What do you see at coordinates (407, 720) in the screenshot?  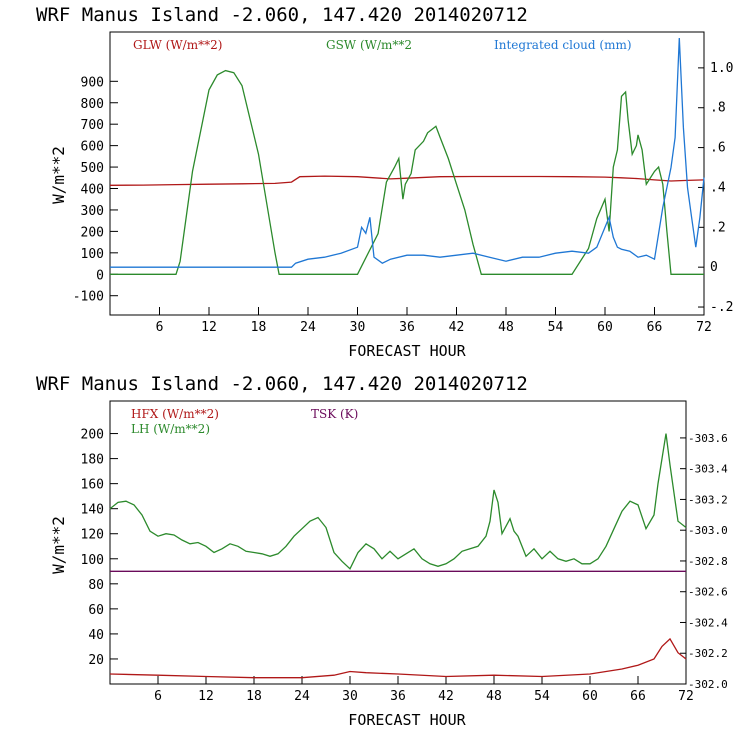 I see `bottom-x-axis-label: FORECAST HOUR` at bounding box center [407, 720].